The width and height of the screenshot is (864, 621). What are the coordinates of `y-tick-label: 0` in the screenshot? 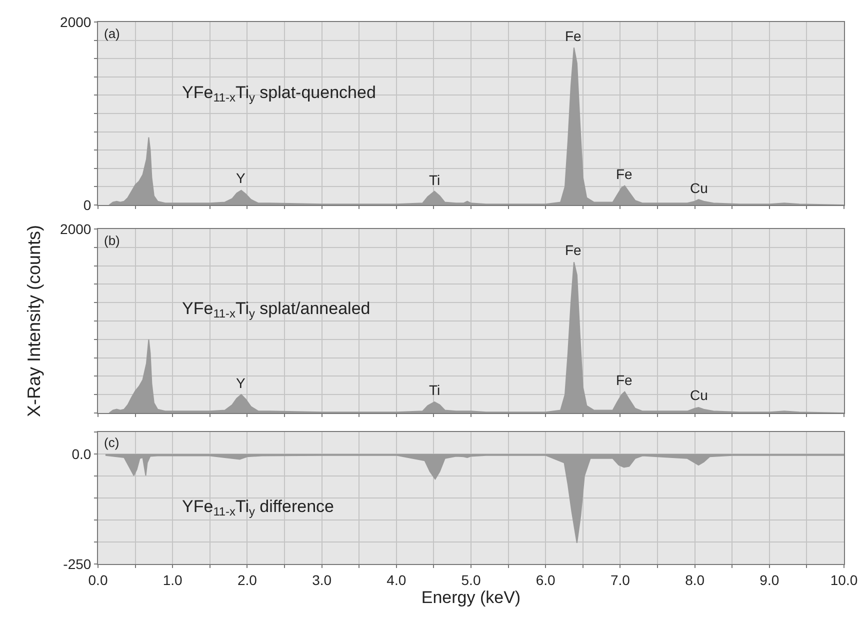 It's located at (87, 204).